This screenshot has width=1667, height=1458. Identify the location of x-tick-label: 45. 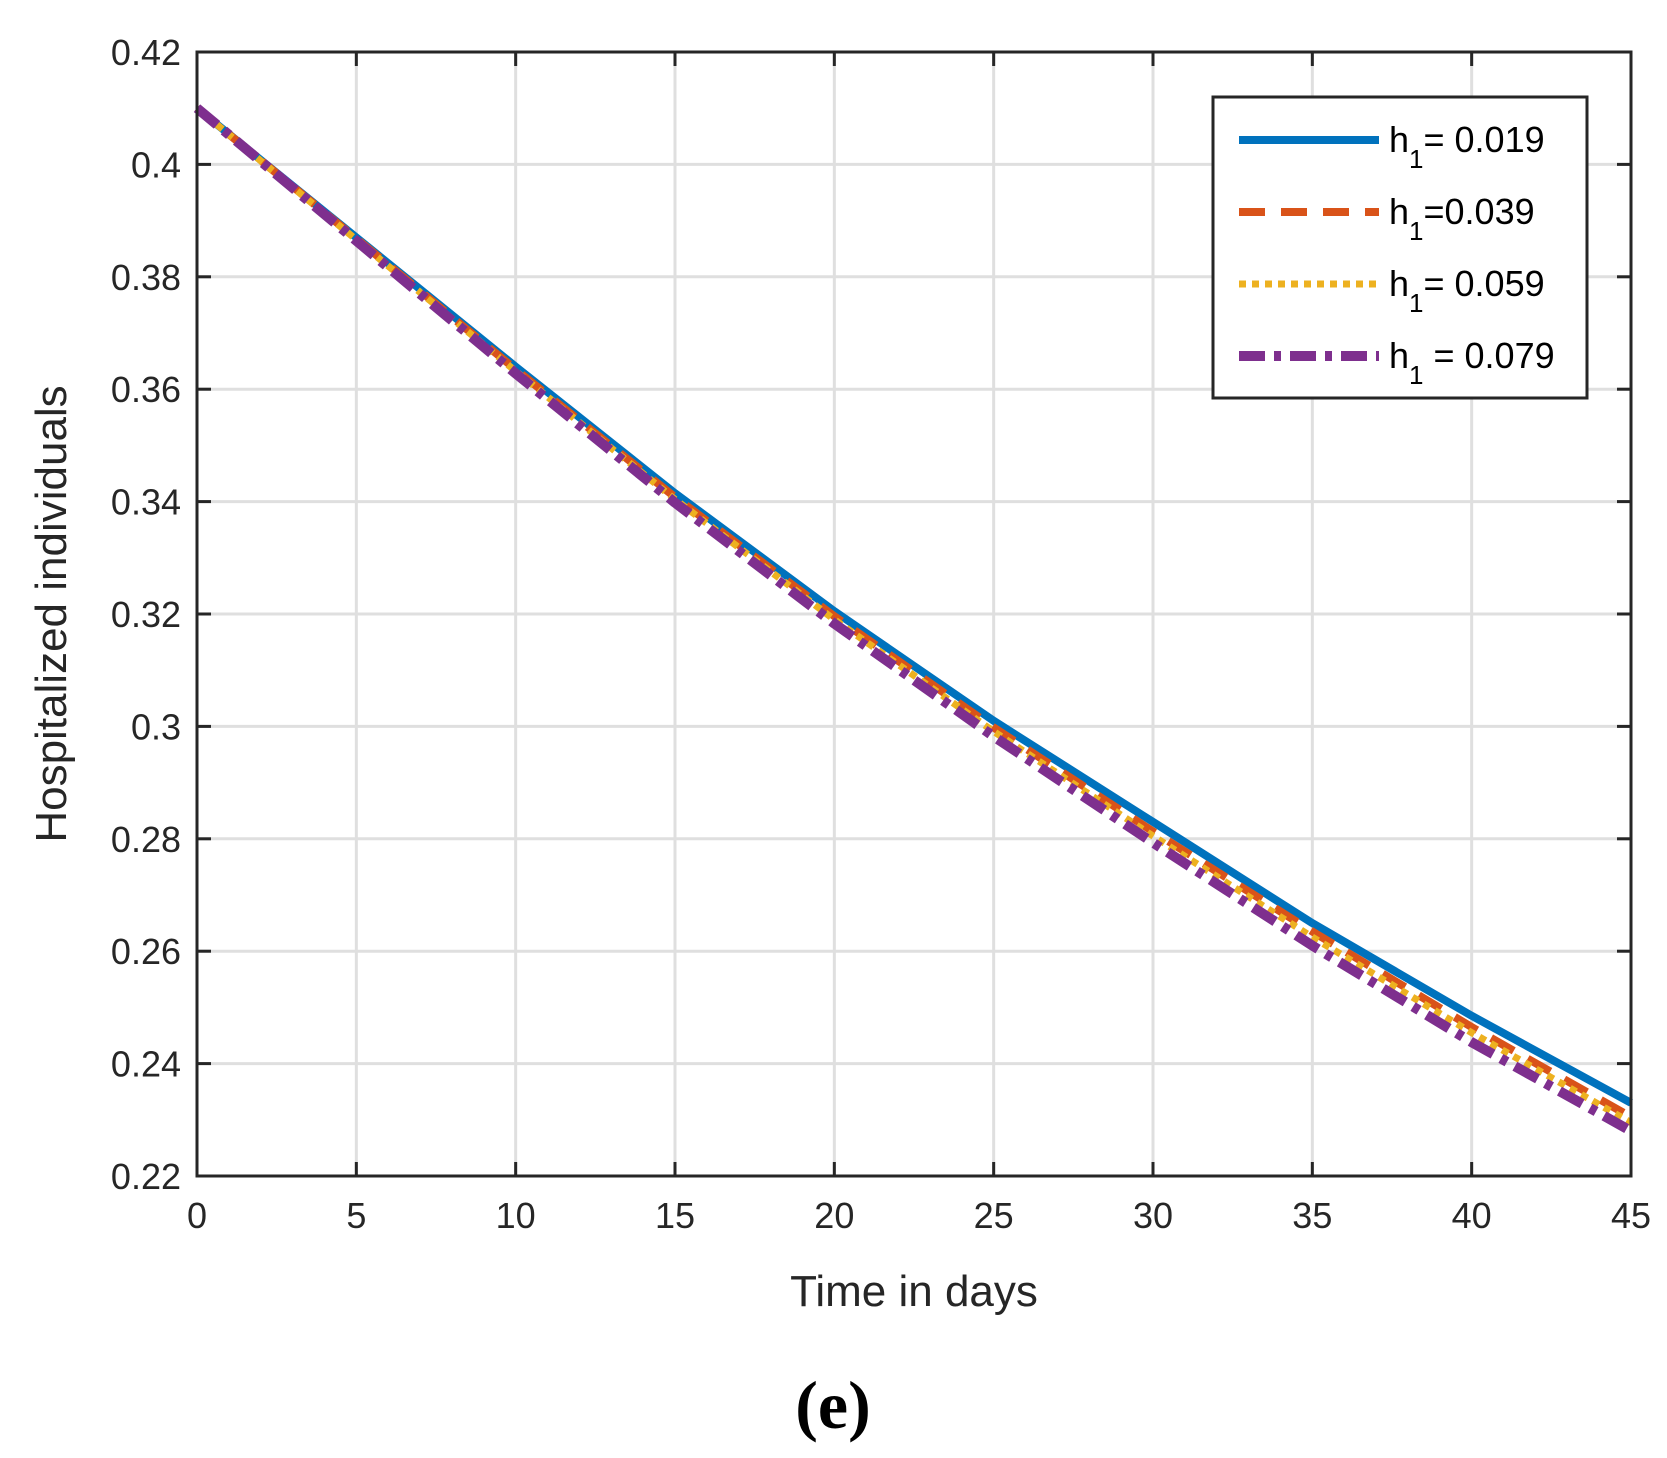
(1631, 1215).